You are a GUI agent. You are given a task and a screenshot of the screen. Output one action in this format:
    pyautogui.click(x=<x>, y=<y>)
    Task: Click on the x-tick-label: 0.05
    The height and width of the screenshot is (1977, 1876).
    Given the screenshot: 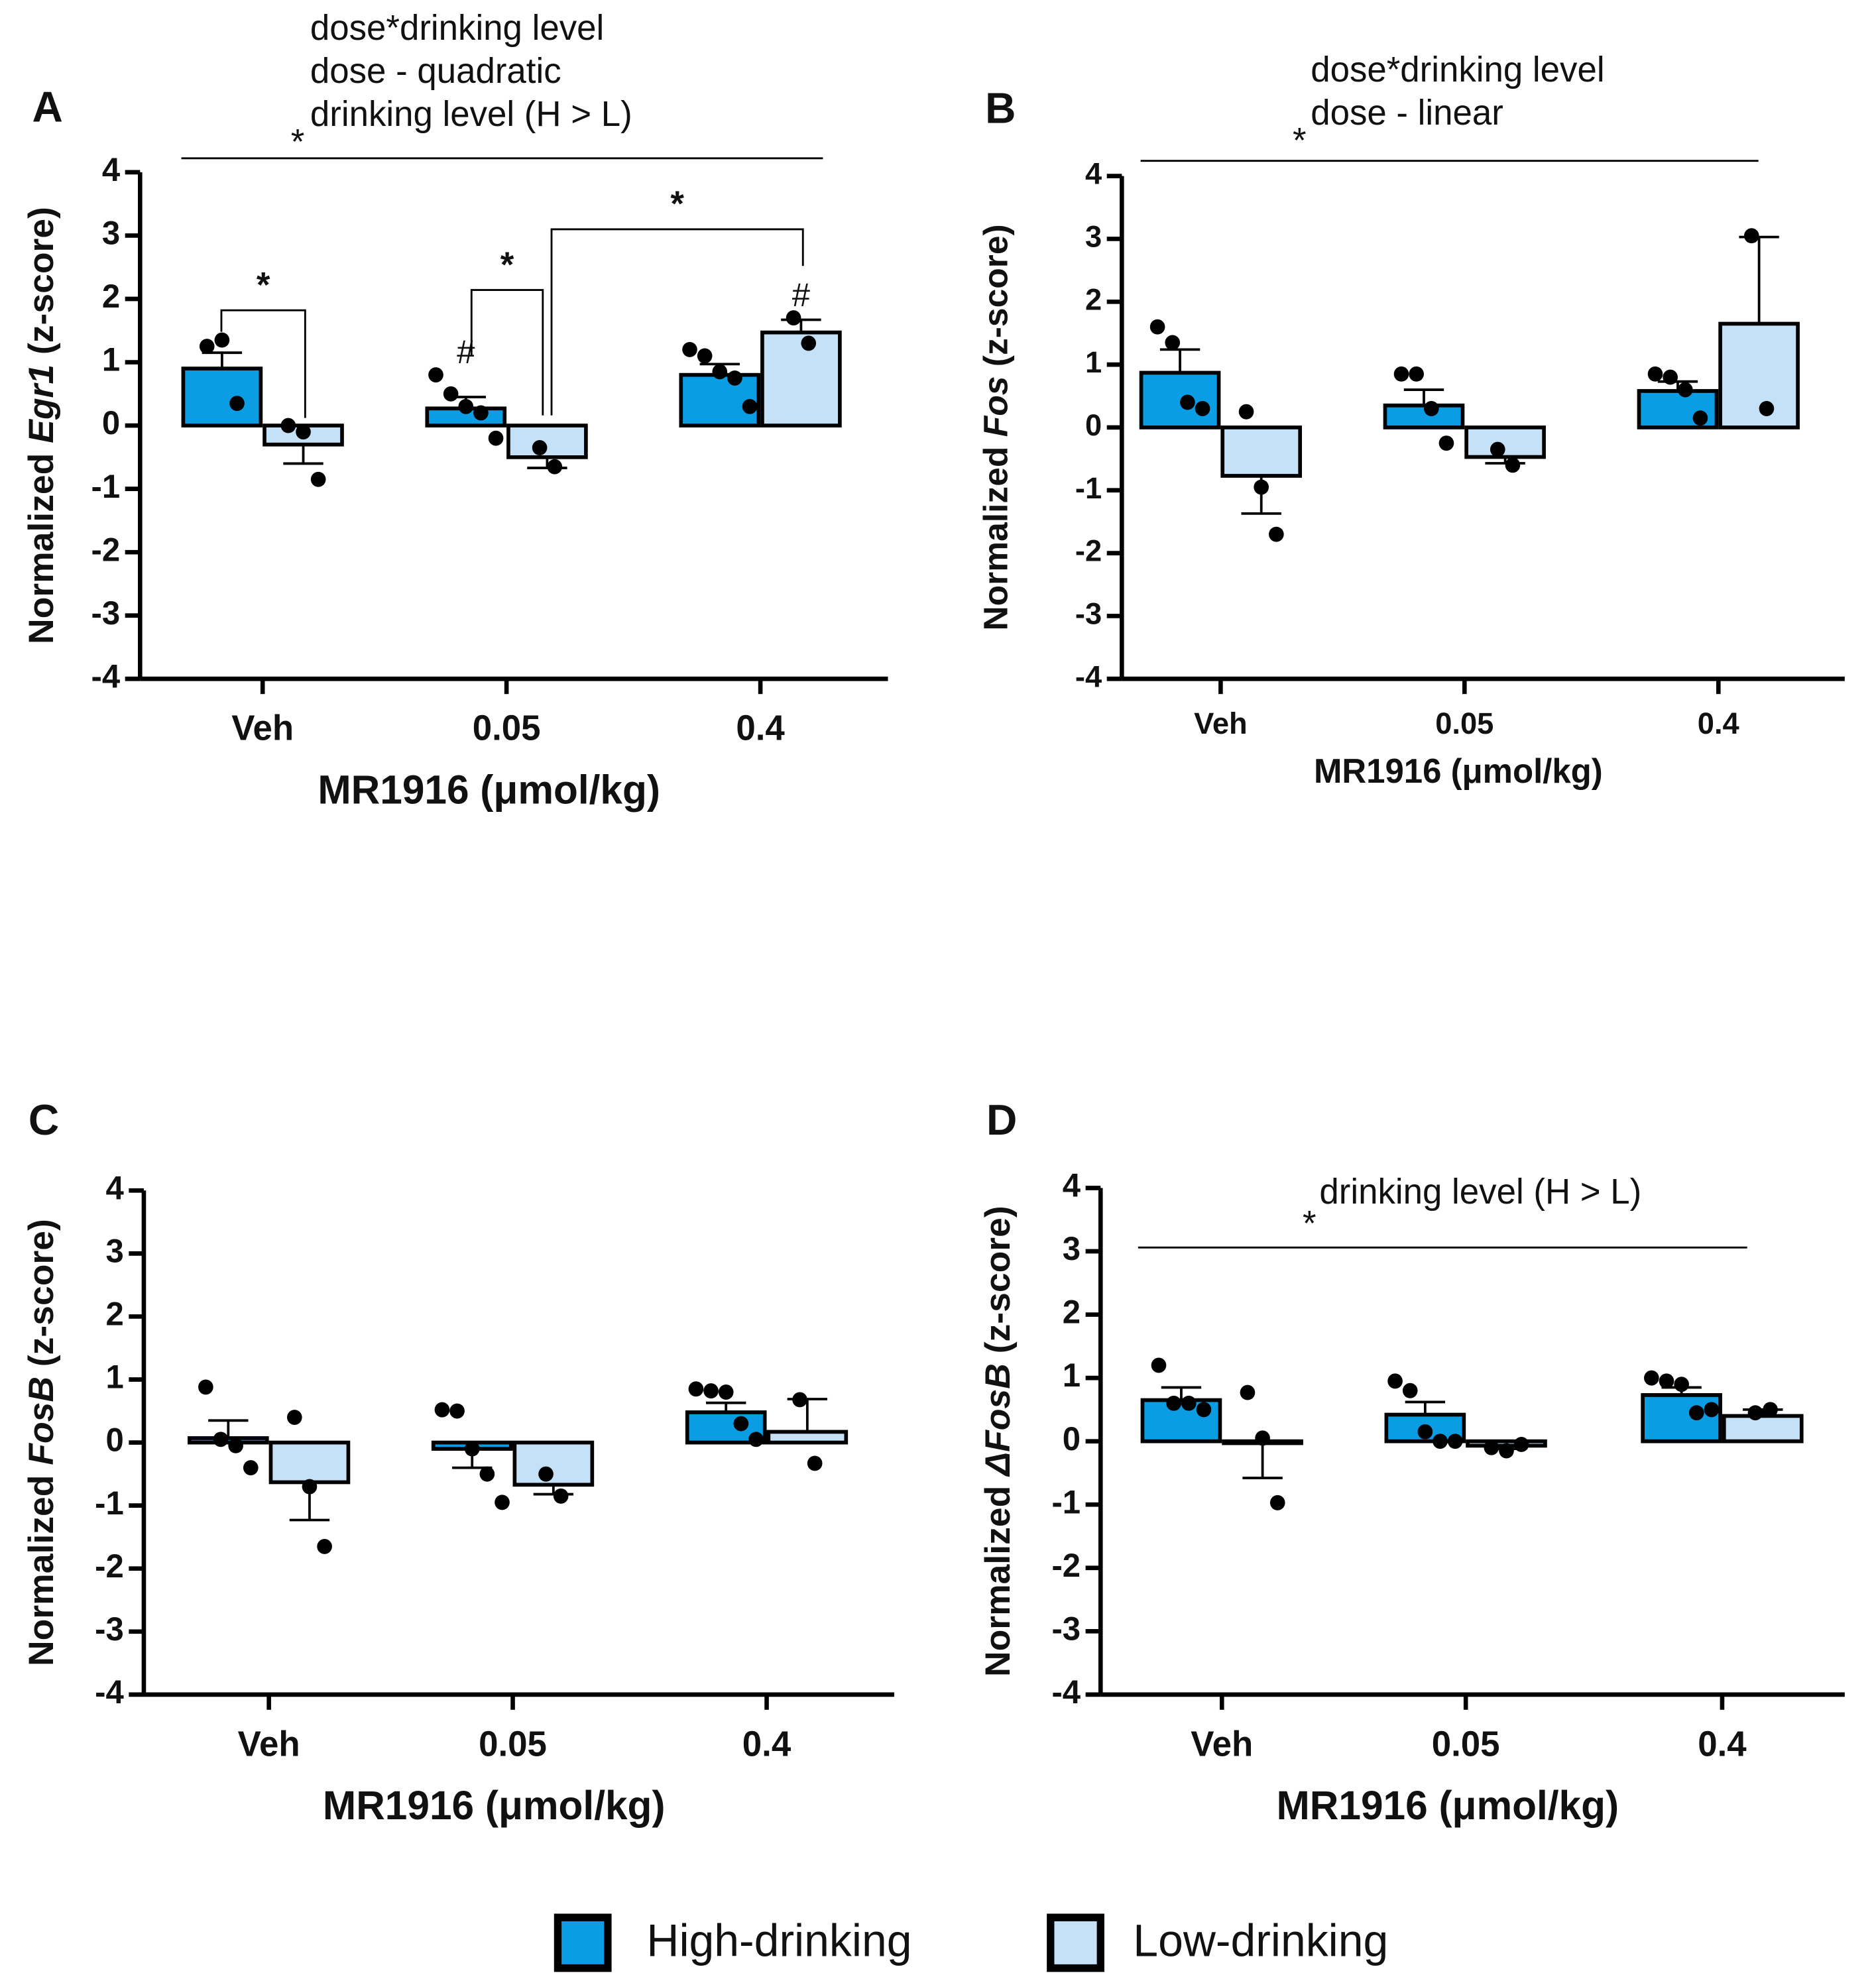 What is the action you would take?
    pyautogui.click(x=513, y=1744)
    